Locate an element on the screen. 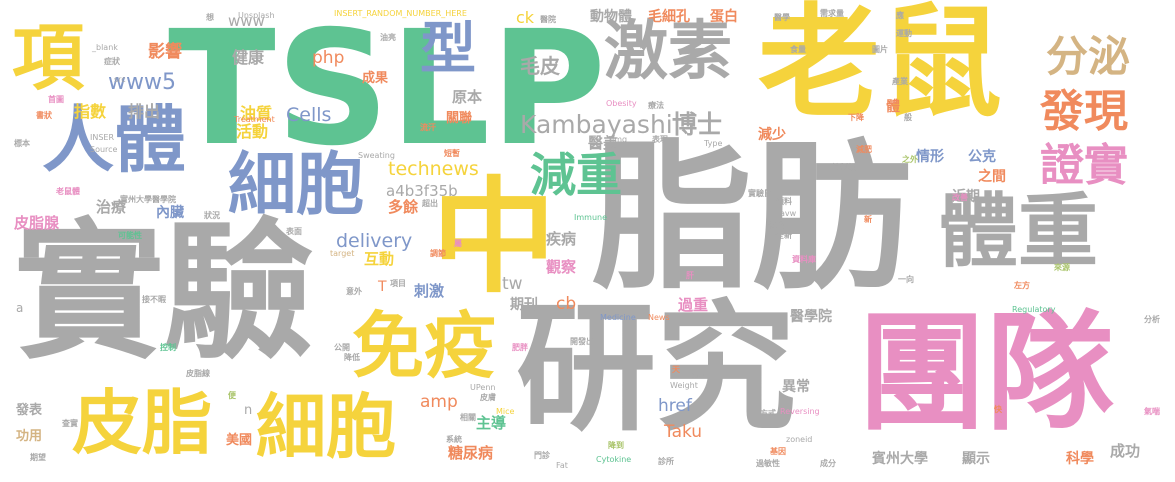  word-immune-en: Immune is located at coordinates (591, 217).